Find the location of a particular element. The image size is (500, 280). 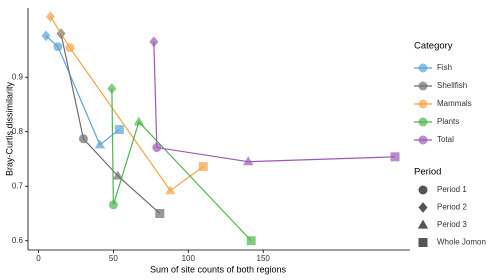

x-tick-label: 150 is located at coordinates (264, 258).